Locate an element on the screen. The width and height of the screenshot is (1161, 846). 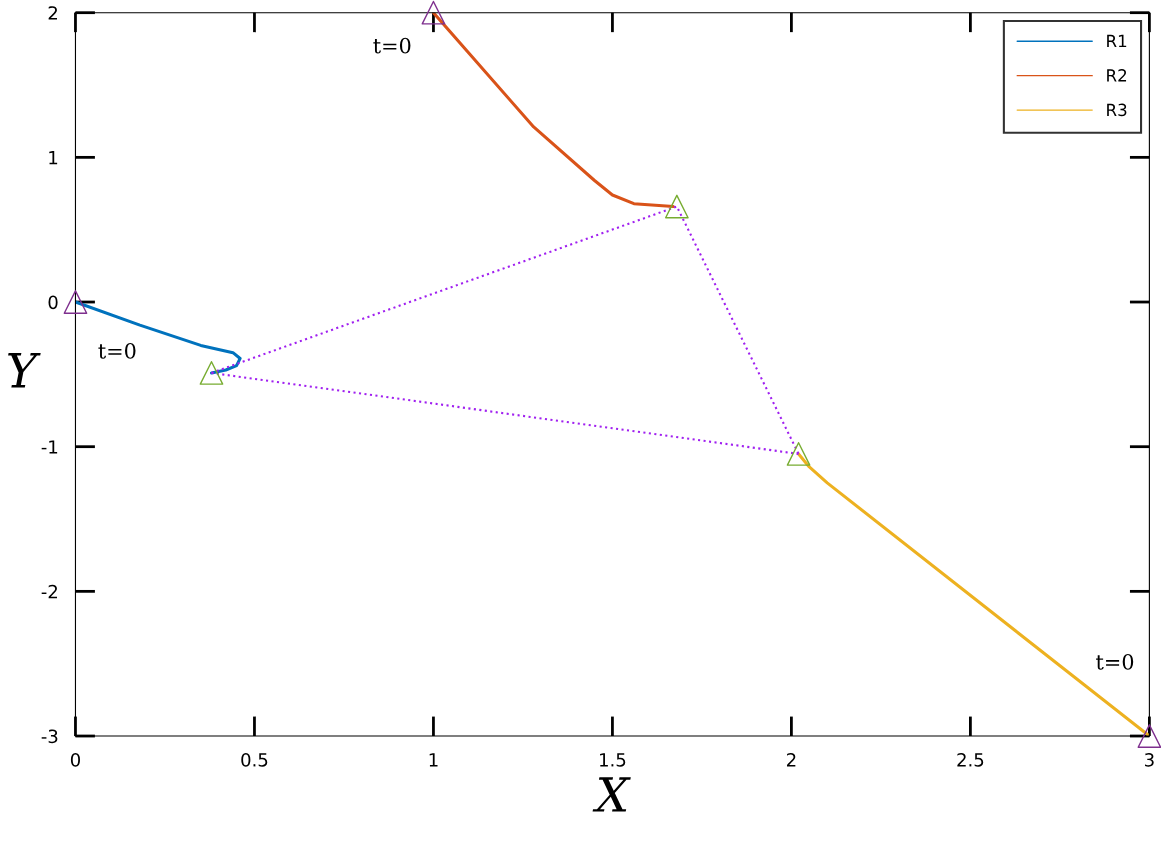
x-tick-label: 2.5 is located at coordinates (970, 760).